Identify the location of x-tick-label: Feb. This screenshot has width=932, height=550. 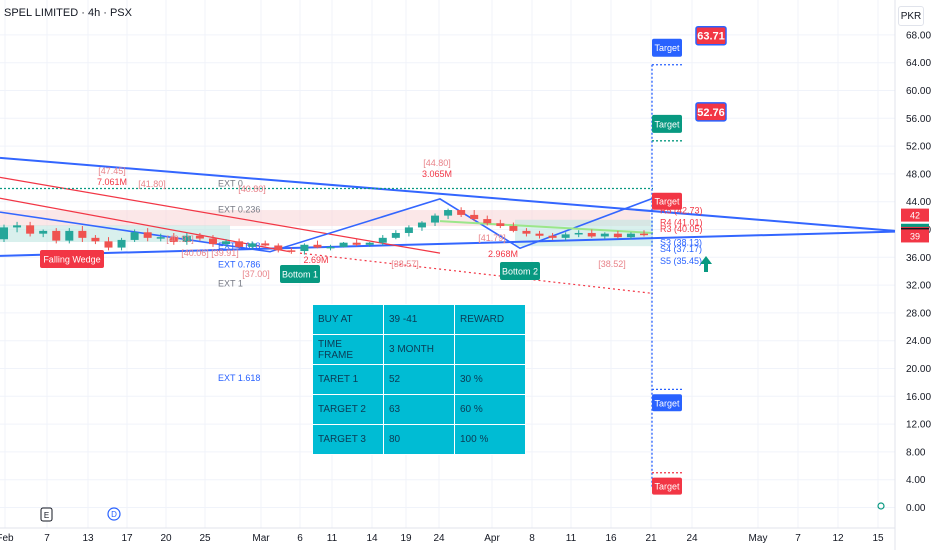
(7, 538).